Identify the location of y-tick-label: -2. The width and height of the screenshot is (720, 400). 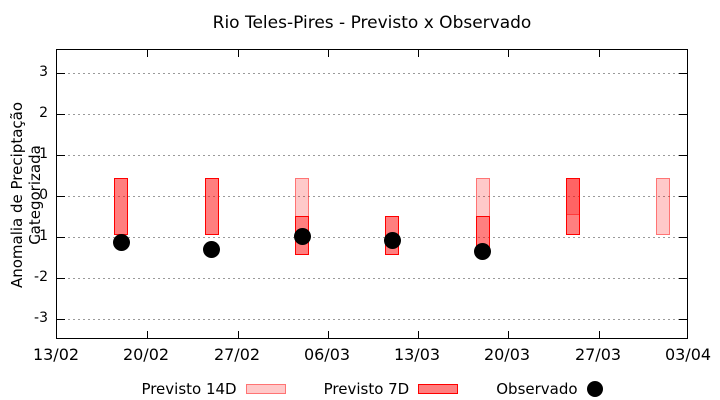
(41, 277).